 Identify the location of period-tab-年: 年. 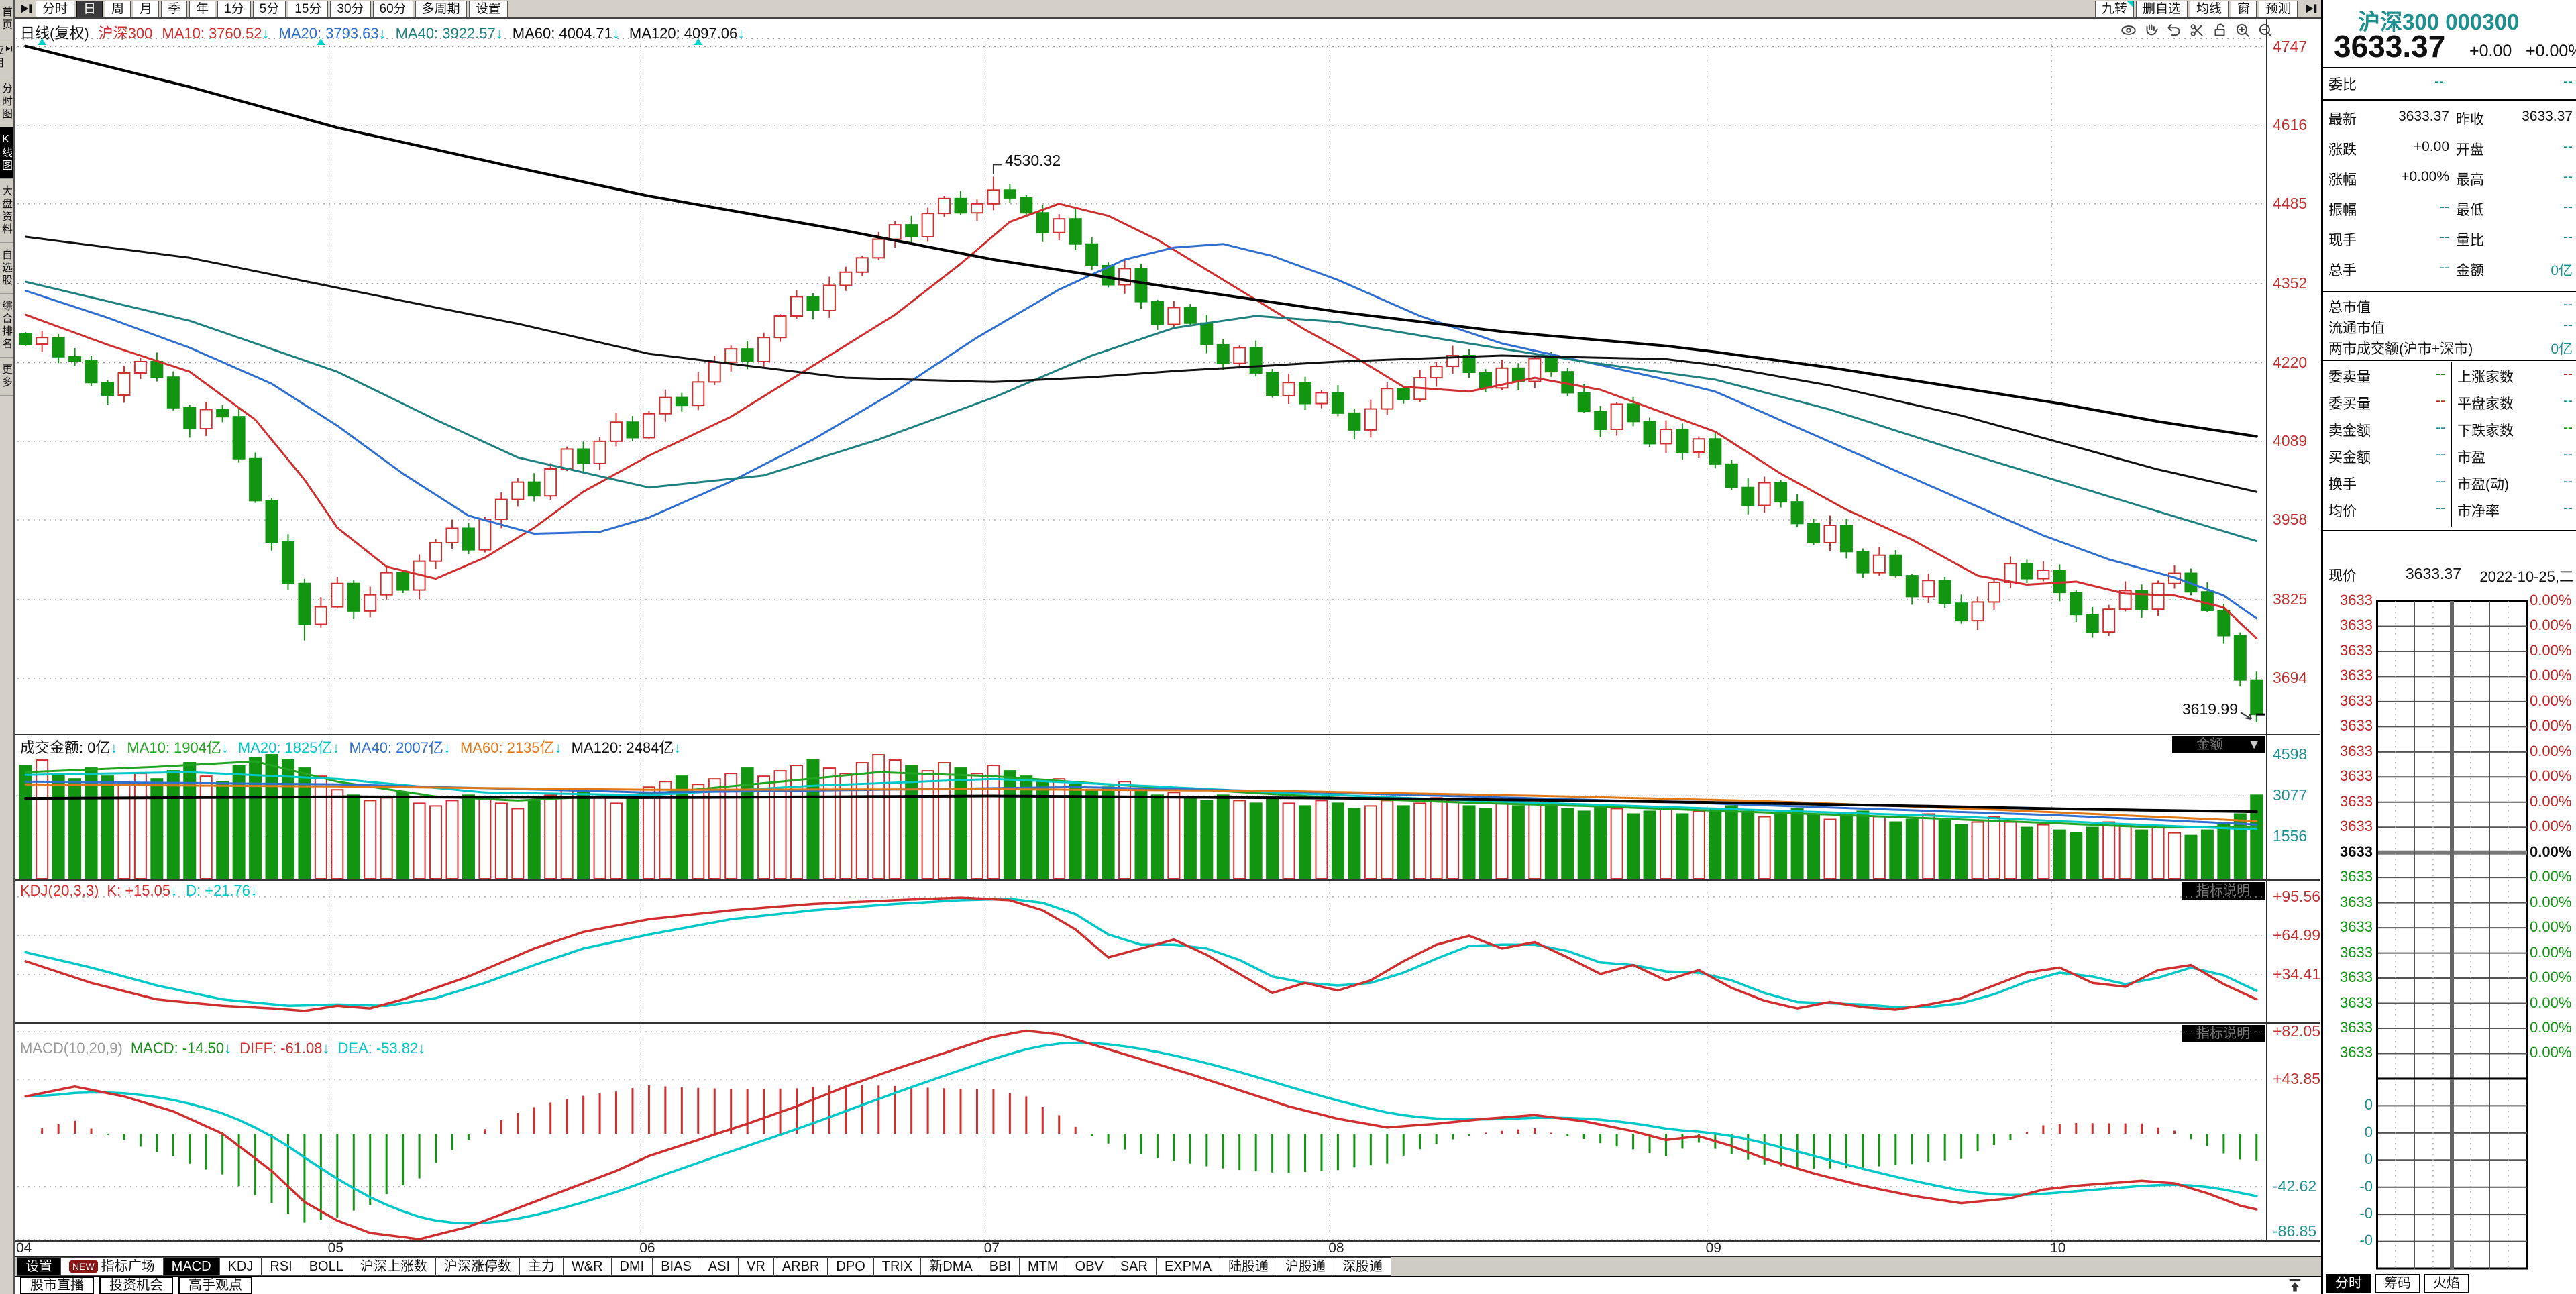
(202, 8).